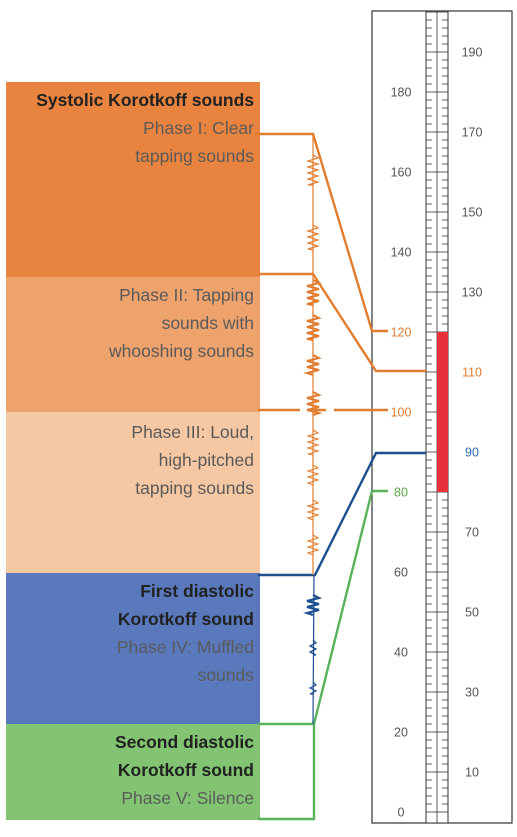  Describe the element at coordinates (472, 413) in the screenshot. I see `right-scale-labels: 10 30 50 70 90 110 130 150 170 190` at that location.